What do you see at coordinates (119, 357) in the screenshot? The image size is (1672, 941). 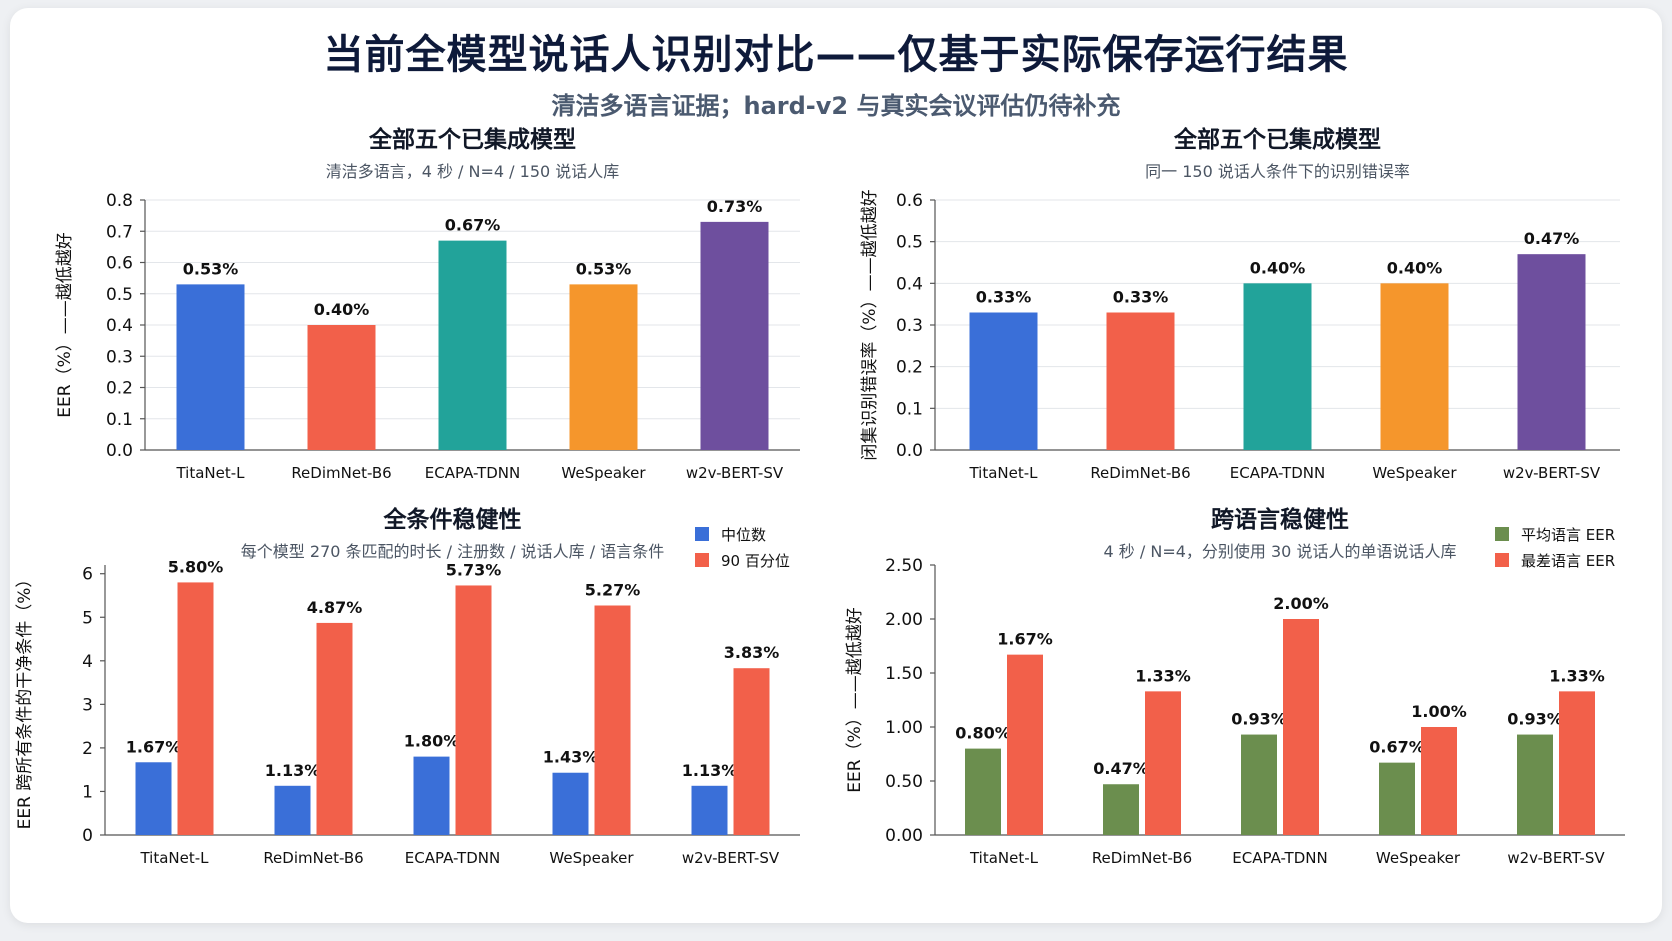 I see `y-tick-label: 0.3` at bounding box center [119, 357].